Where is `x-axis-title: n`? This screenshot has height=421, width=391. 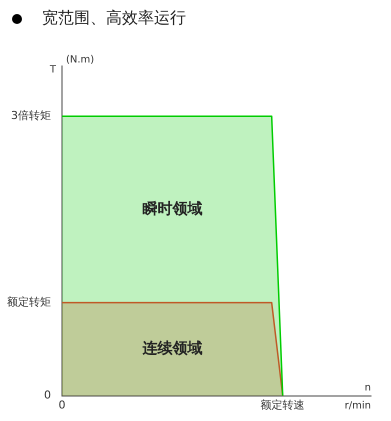 x-axis-title: n is located at coordinates (367, 388).